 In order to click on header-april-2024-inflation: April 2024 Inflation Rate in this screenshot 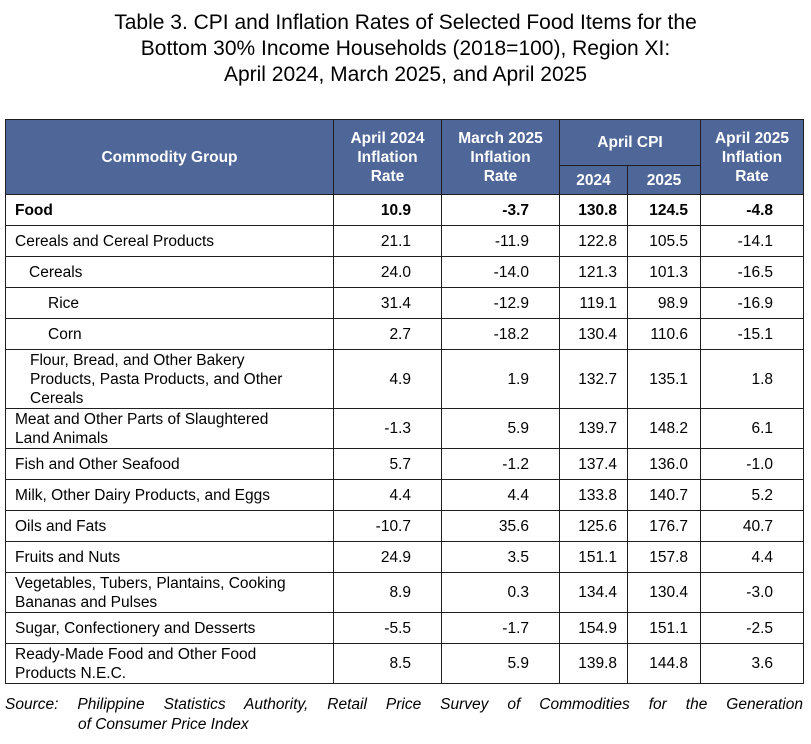, I will do `click(387, 157)`.